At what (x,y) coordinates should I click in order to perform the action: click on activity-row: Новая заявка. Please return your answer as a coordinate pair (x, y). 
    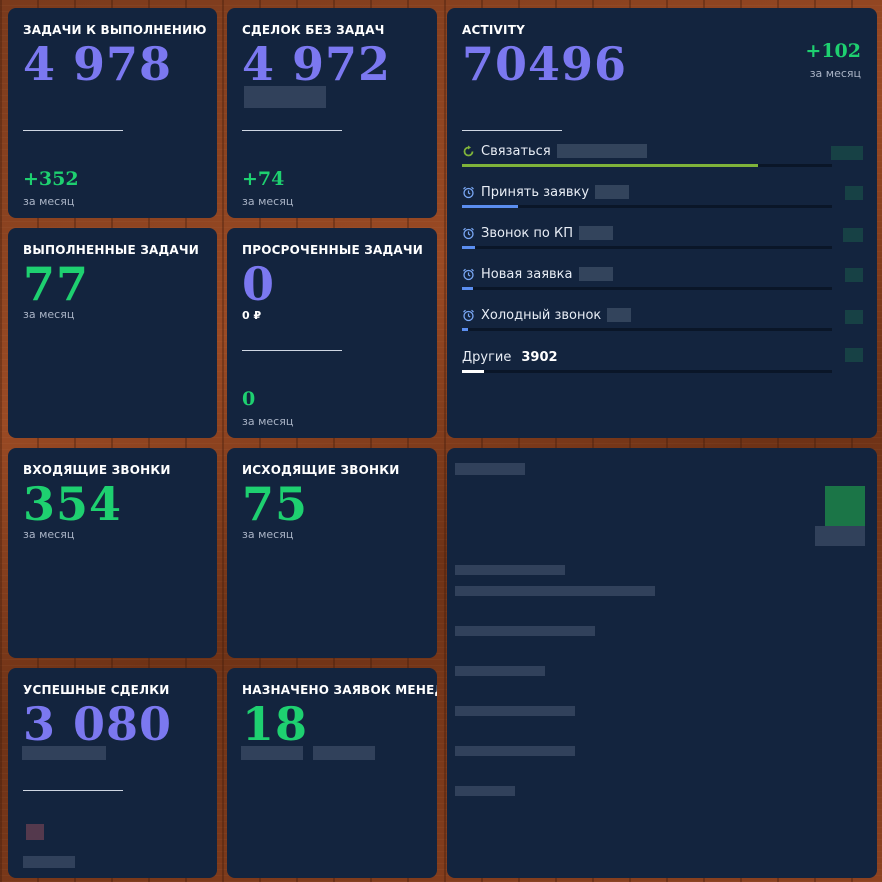
    Looking at the image, I should click on (647, 277).